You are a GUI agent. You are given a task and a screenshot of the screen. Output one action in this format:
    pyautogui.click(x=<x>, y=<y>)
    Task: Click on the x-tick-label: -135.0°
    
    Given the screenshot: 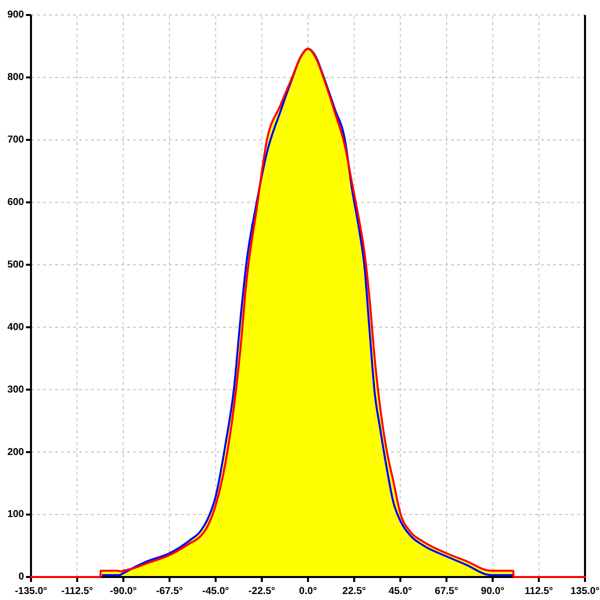 What is the action you would take?
    pyautogui.click(x=31, y=591)
    